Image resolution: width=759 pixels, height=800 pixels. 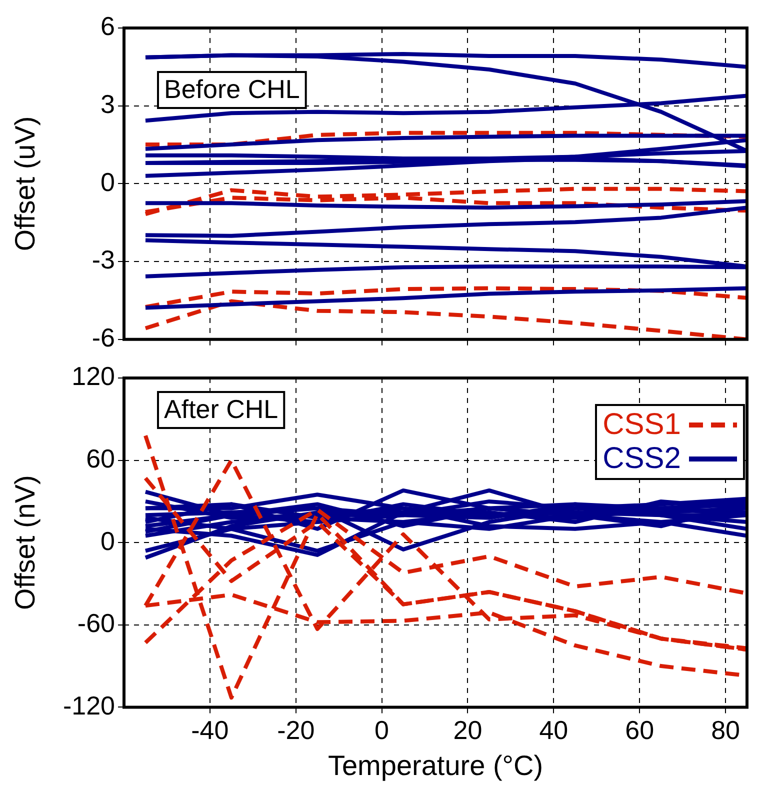 What do you see at coordinates (641, 425) in the screenshot?
I see `legend-label: CSS1` at bounding box center [641, 425].